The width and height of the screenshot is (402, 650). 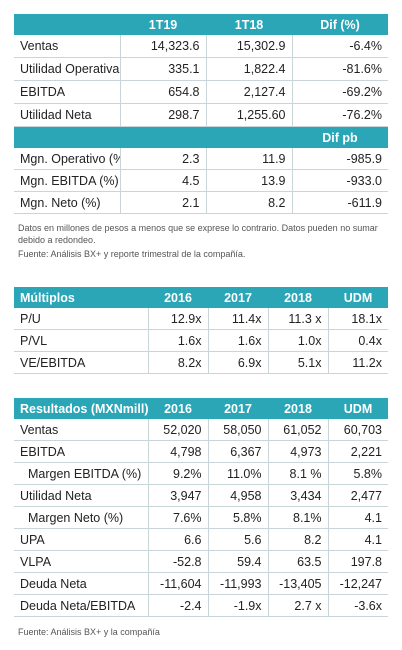 I want to click on cell: 60,703, so click(x=357, y=430).